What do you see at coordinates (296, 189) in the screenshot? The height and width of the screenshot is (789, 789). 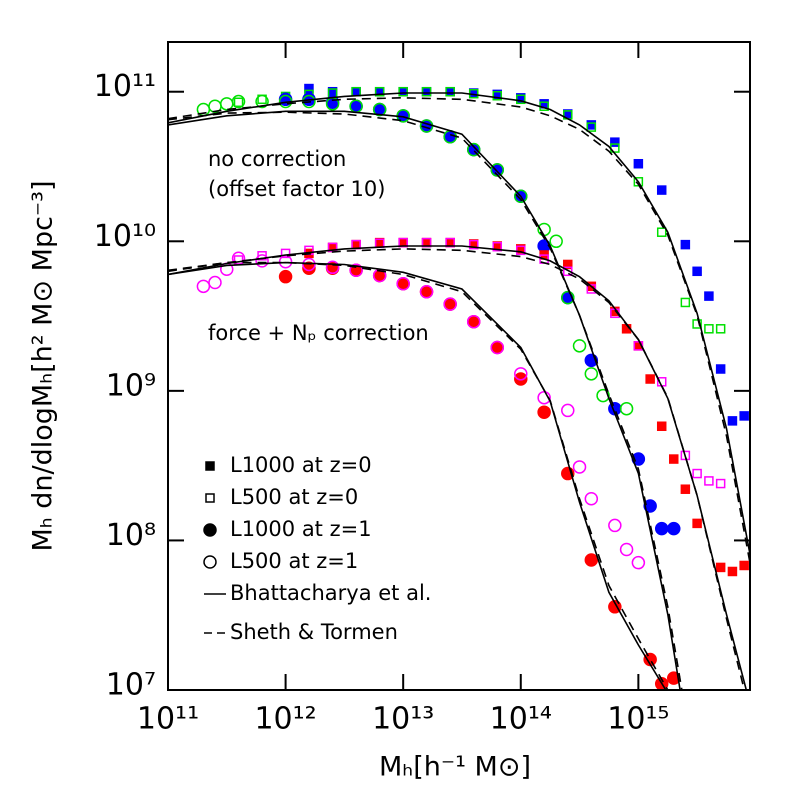 I see `annotation: (offset factor 10)` at bounding box center [296, 189].